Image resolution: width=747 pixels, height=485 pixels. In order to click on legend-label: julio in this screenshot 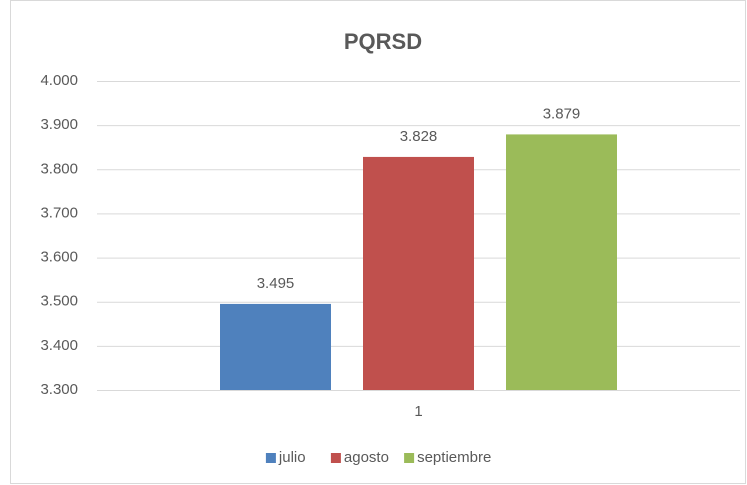, I will do `click(292, 457)`.